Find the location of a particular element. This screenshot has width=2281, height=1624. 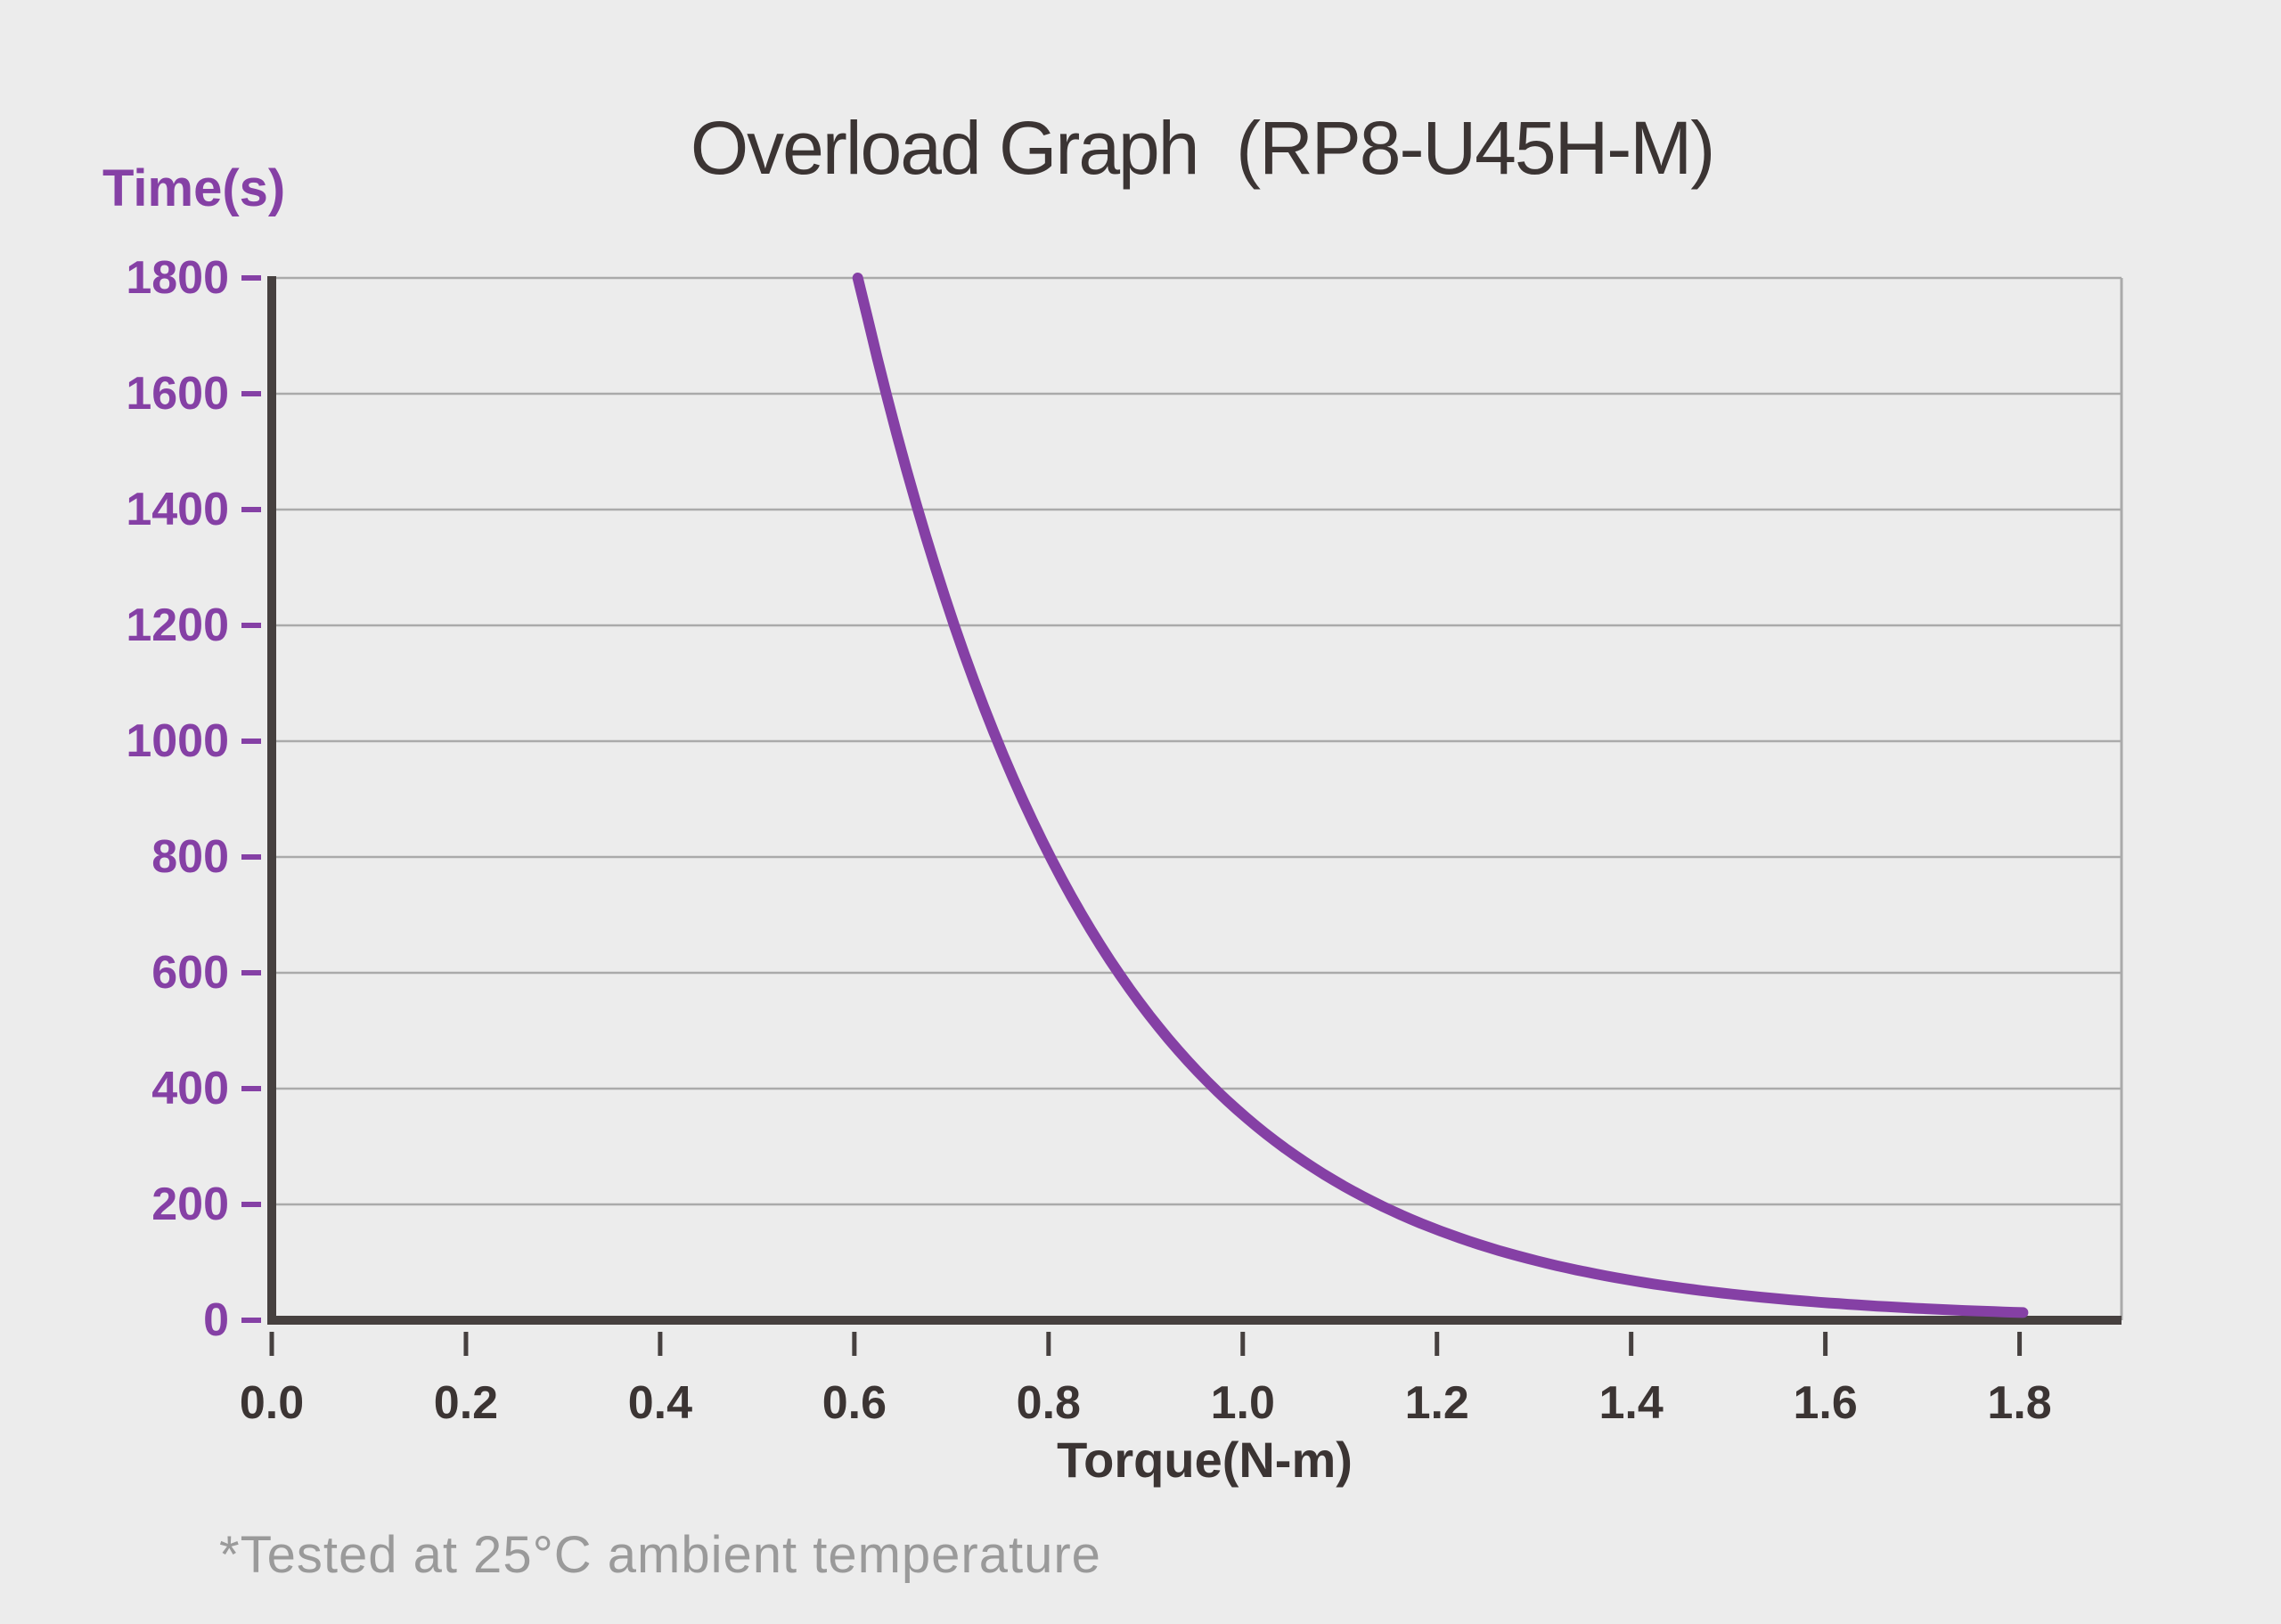

x-tick-label-0.8: 0.8 is located at coordinates (1049, 1403).